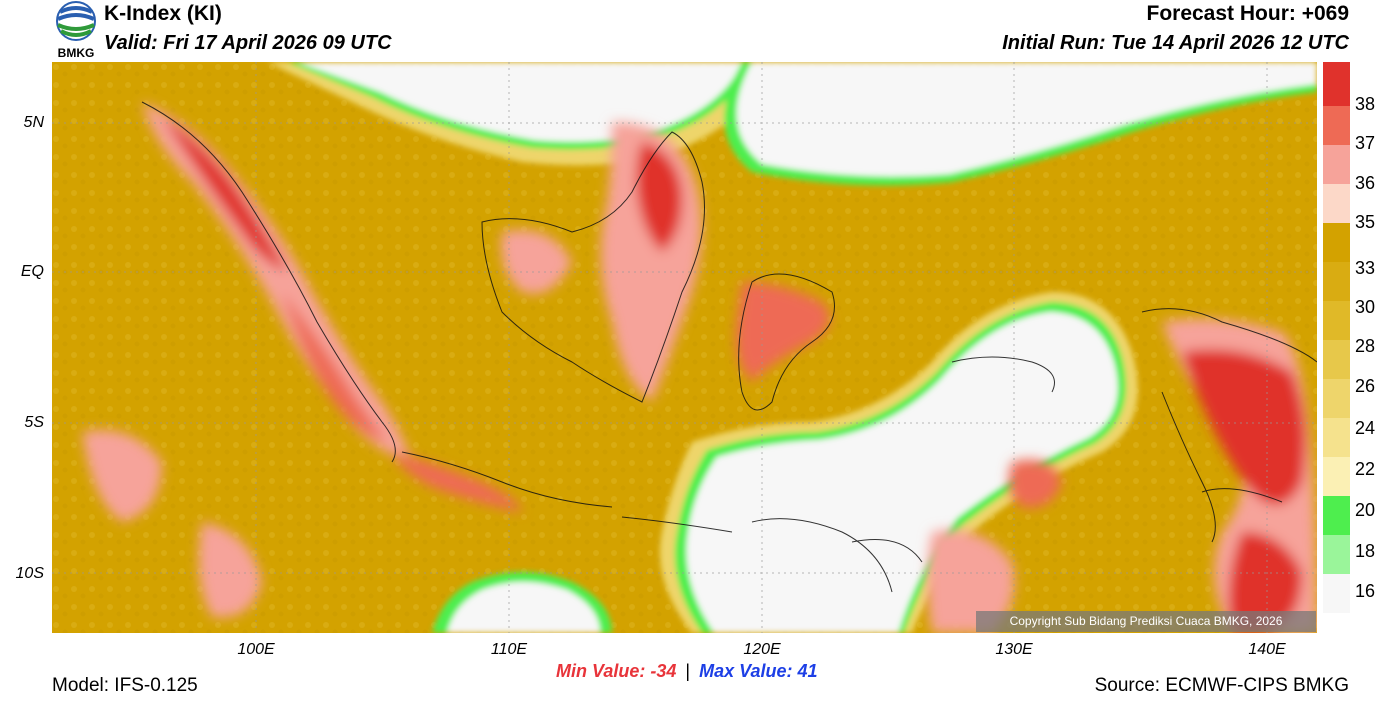 The width and height of the screenshot is (1400, 709). Describe the element at coordinates (1365, 469) in the screenshot. I see `colorbar-label: 22` at that location.